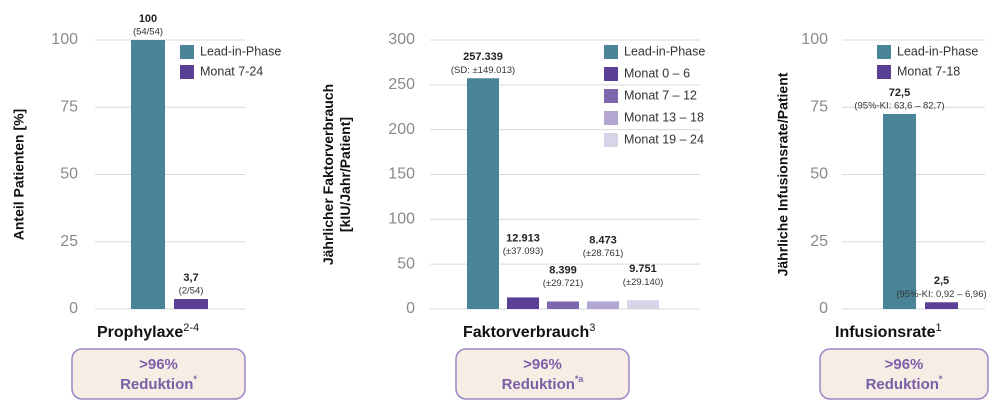 This screenshot has width=990, height=401. I want to click on value-label: 2,5, so click(941, 281).